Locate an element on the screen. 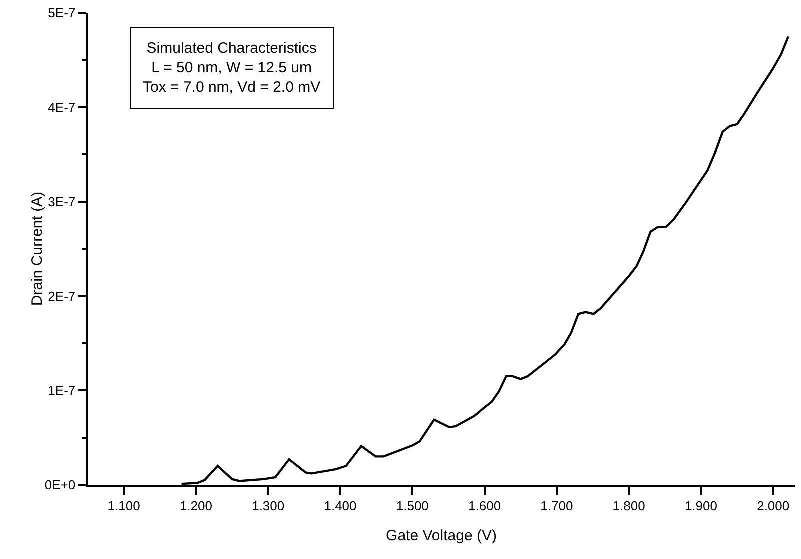 This screenshot has height=559, width=801. y-tick-label: 2E-7 is located at coordinates (62, 296).